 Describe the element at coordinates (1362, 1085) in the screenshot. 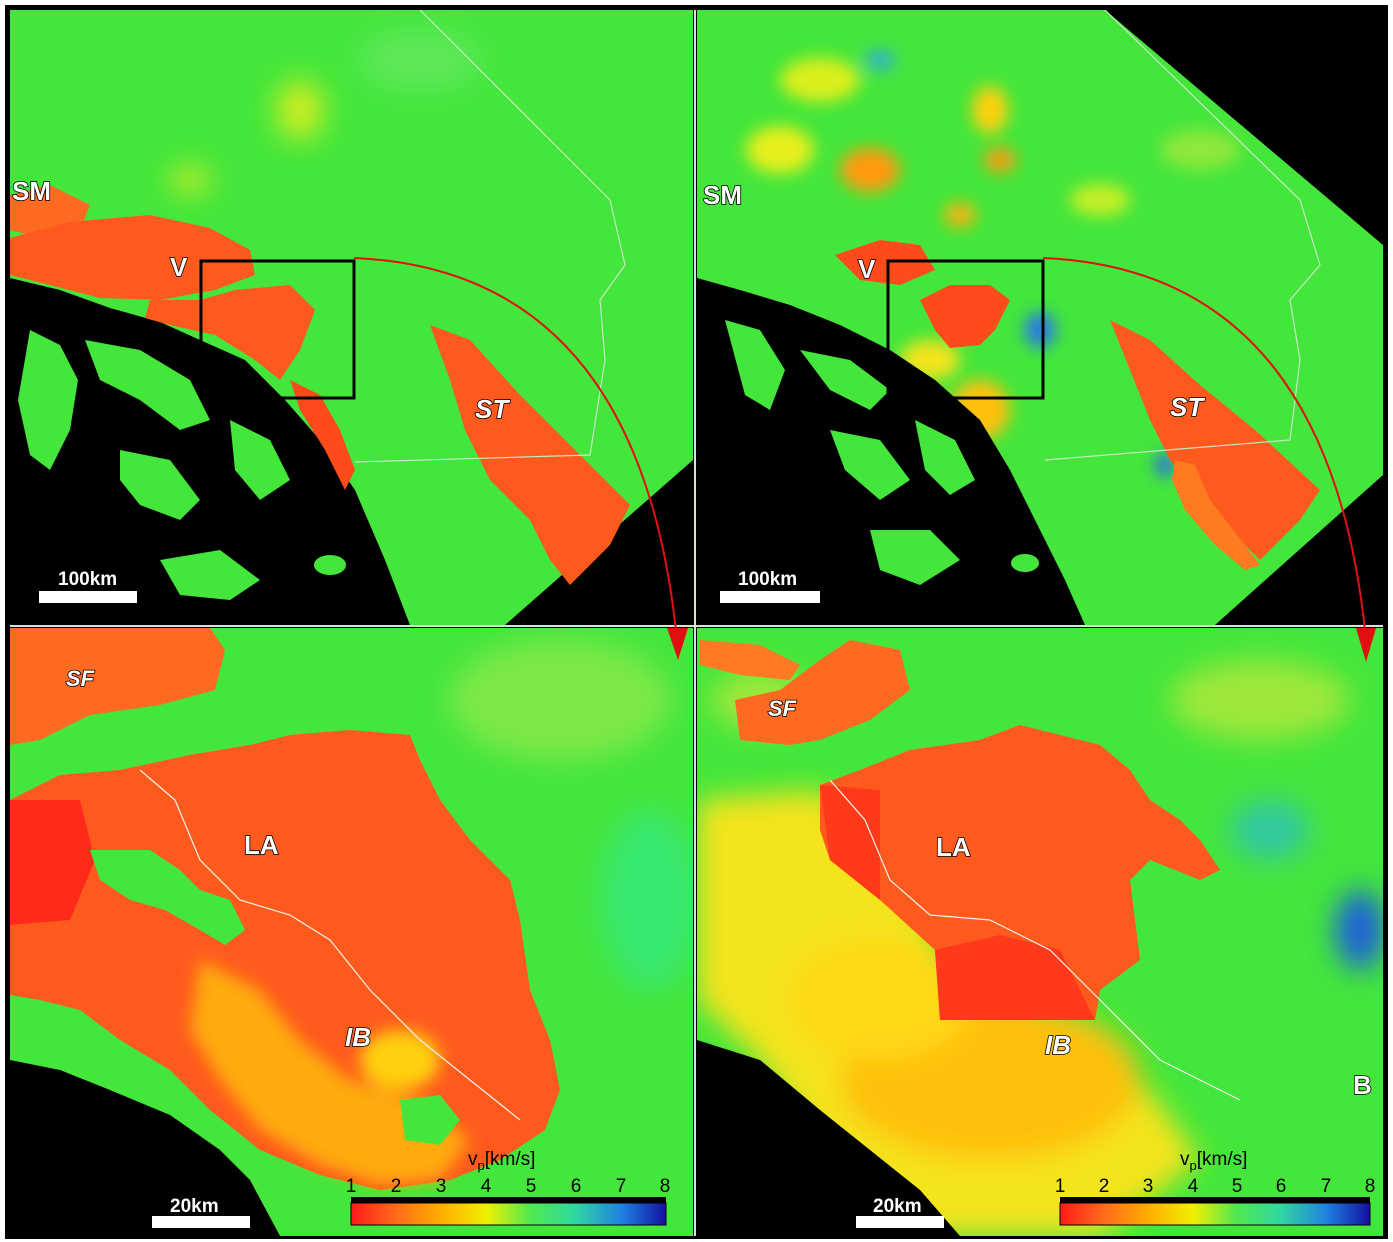

I see `panel-letter-b: B` at that location.